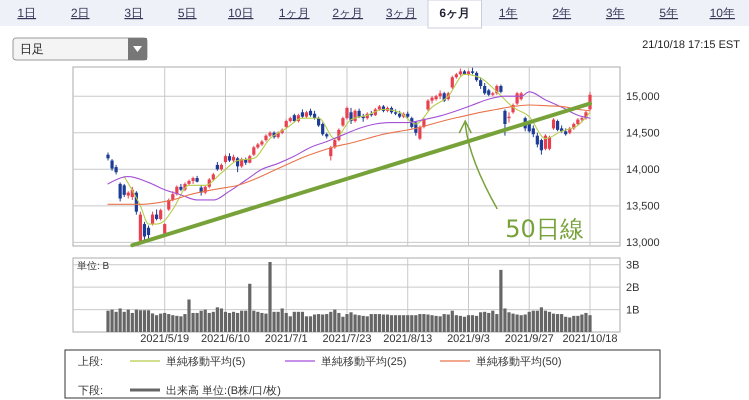 Image resolution: width=749 pixels, height=400 pixels. What do you see at coordinates (544, 229) in the screenshot?
I see `annotation: 50日線` at bounding box center [544, 229].